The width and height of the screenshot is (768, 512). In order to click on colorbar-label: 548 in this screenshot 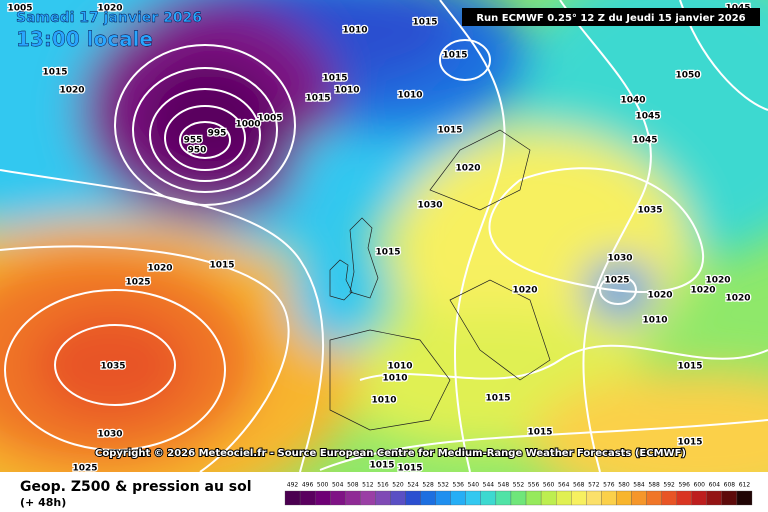, I will do `click(504, 485)`.